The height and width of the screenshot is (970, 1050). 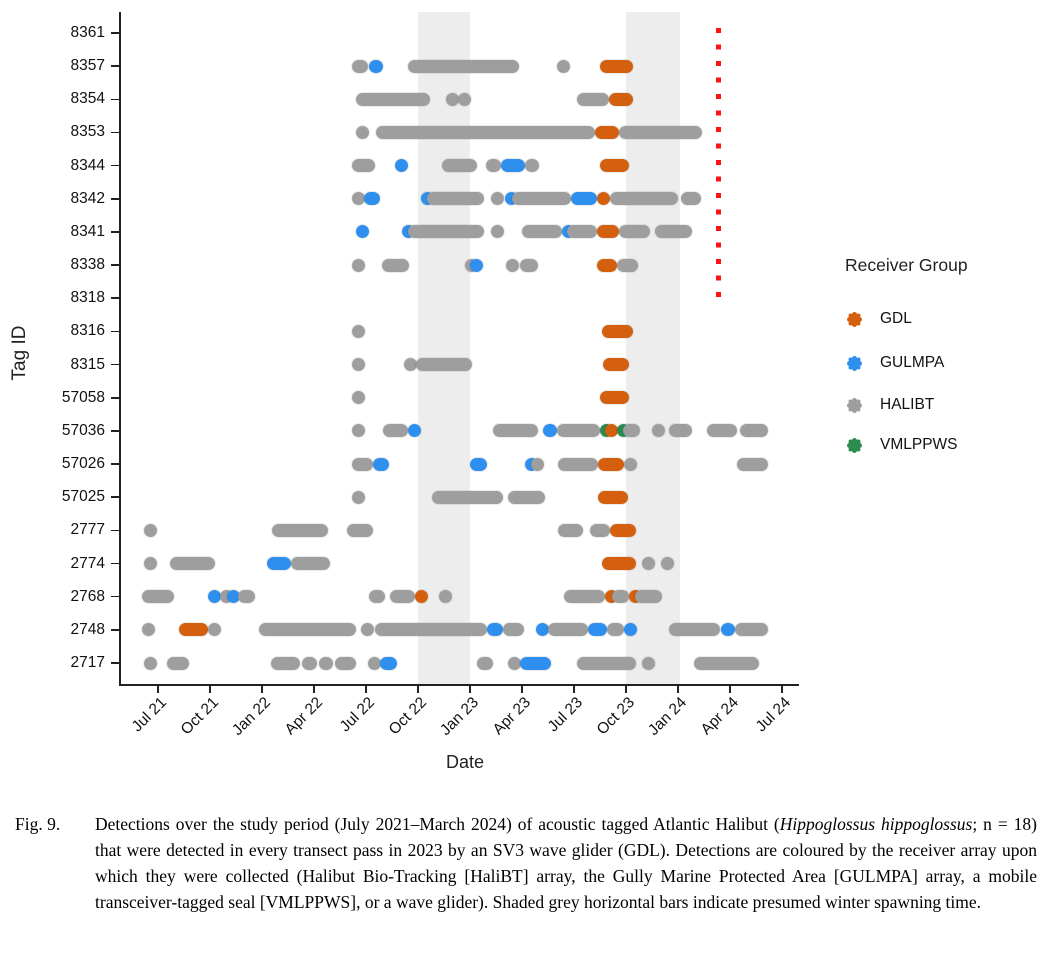 I want to click on y-tick-label: 8341, so click(x=87, y=231).